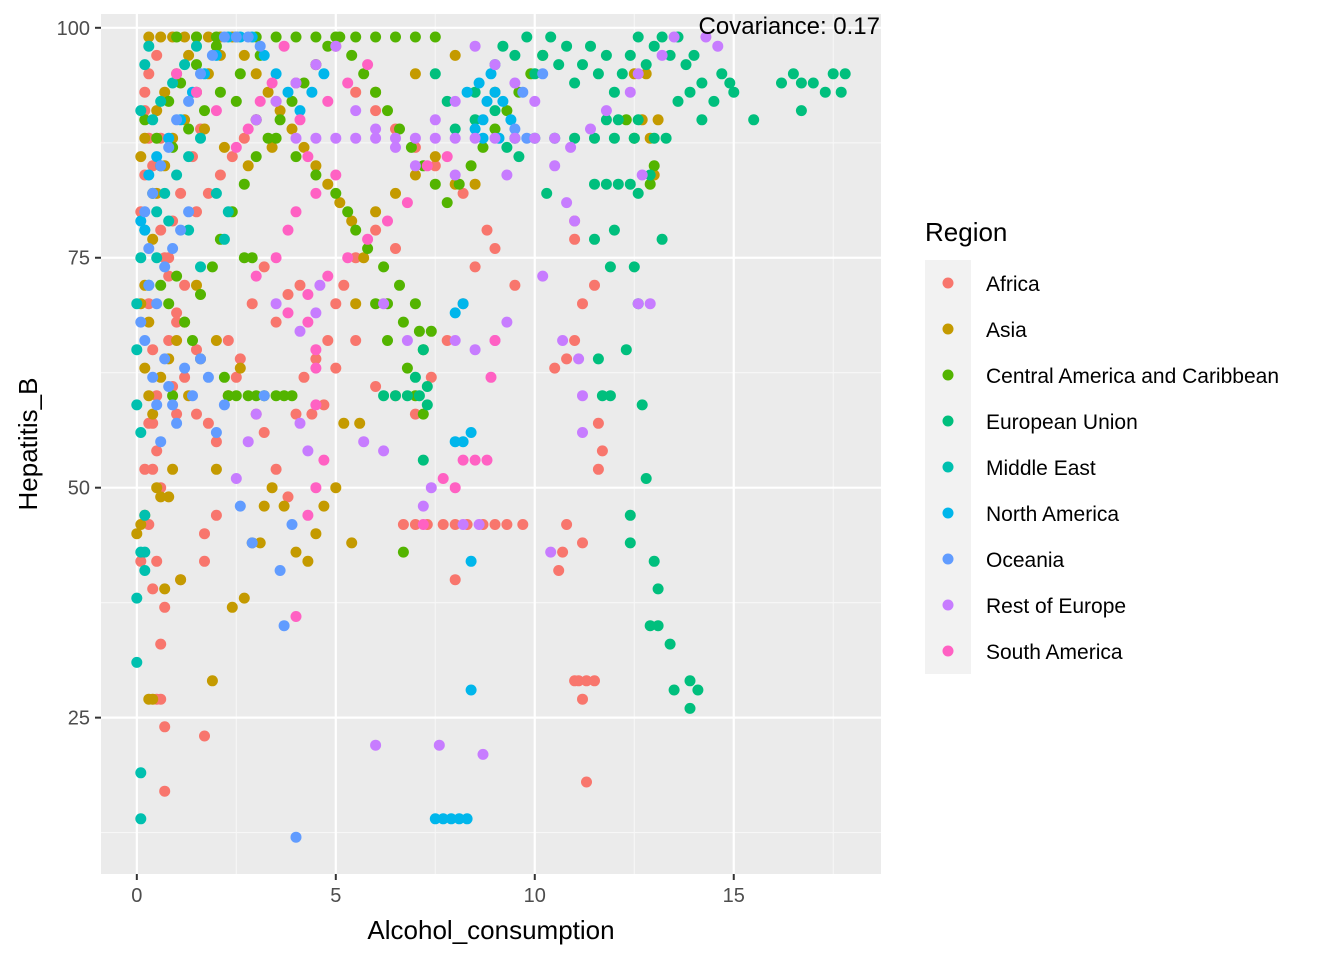  Describe the element at coordinates (336, 331) in the screenshot. I see `series-south-america` at that location.